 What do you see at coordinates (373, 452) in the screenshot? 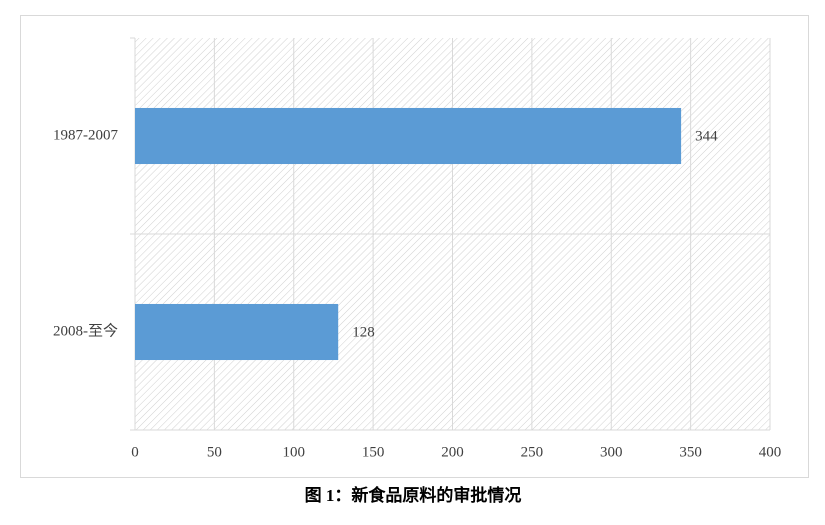
I see `x-tick-label: 150` at bounding box center [373, 452].